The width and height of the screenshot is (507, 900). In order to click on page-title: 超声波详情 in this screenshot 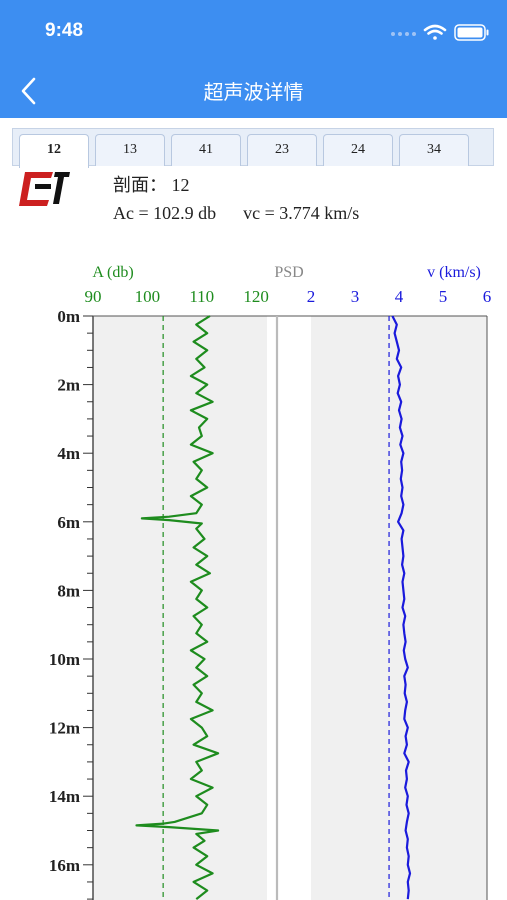, I will do `click(253, 92)`.